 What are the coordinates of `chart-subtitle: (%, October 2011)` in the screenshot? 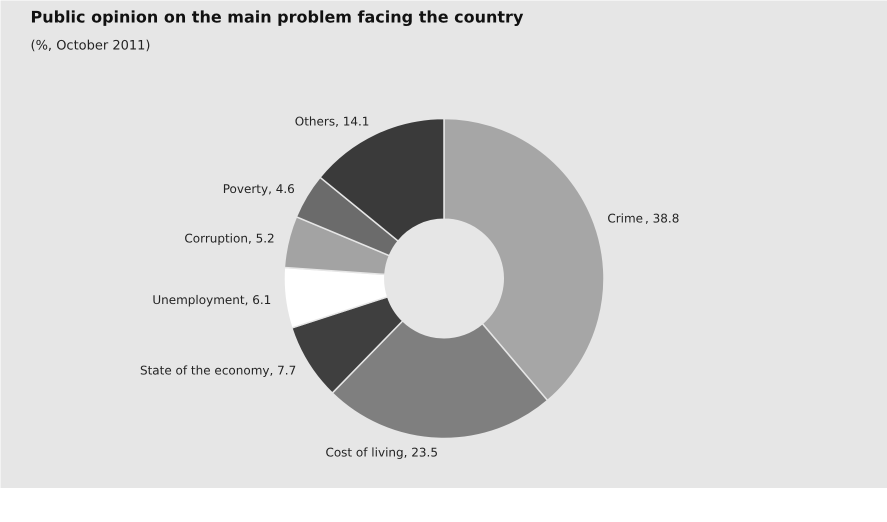 It's located at (90, 46).